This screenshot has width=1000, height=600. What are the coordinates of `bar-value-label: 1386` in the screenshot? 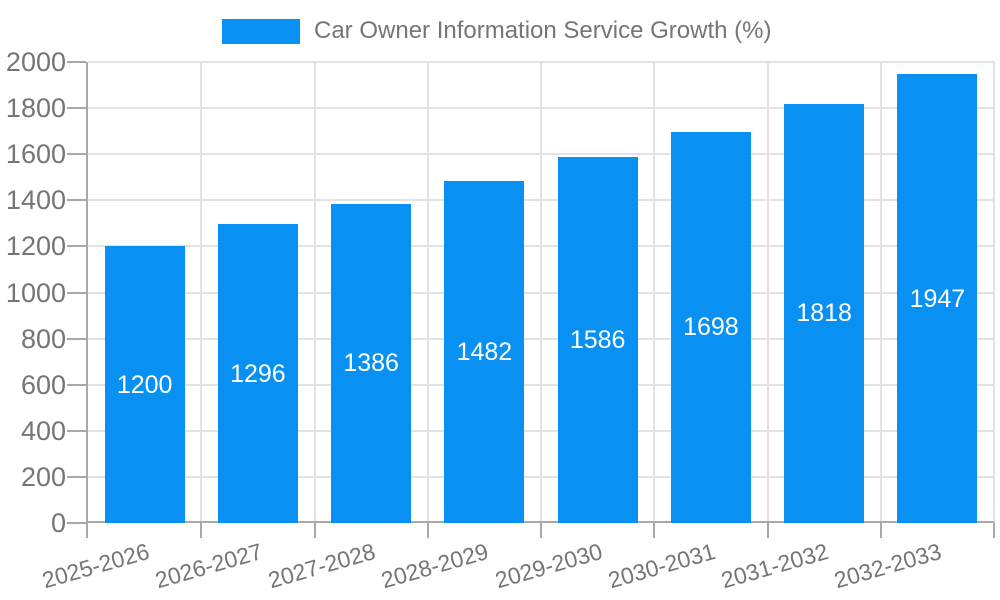 It's located at (371, 363).